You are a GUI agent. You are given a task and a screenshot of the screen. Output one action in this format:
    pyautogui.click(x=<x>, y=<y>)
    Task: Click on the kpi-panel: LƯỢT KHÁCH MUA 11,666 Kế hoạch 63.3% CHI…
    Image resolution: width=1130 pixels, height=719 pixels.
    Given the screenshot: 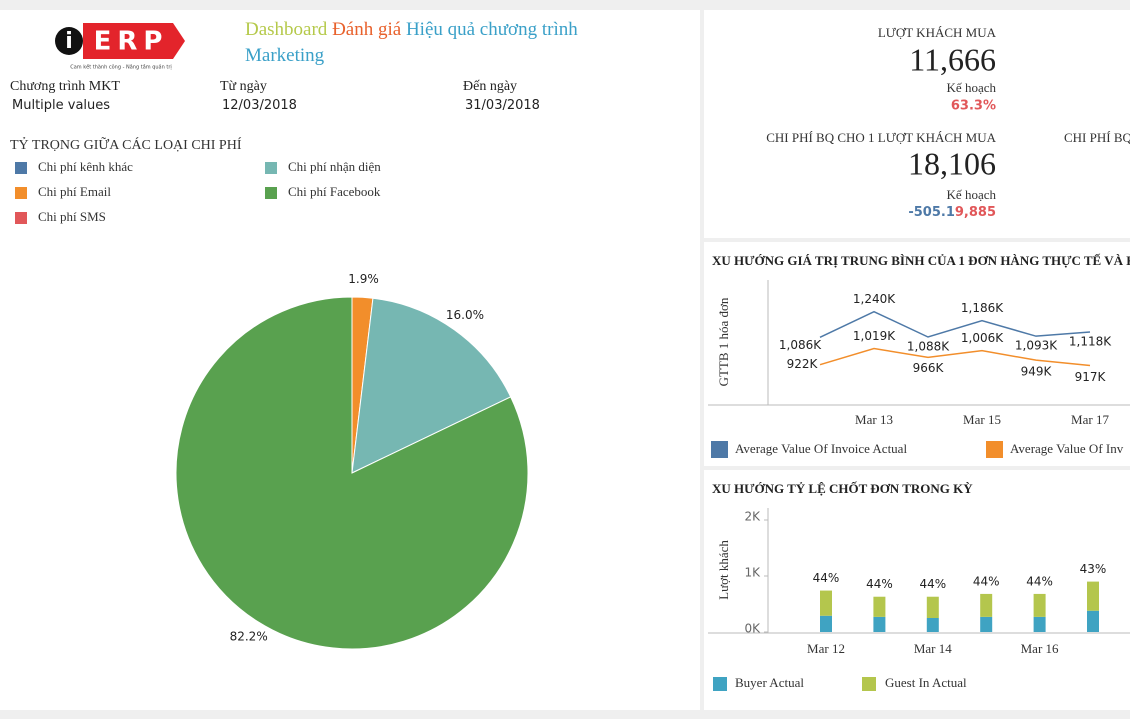 What is the action you would take?
    pyautogui.click(x=917, y=124)
    